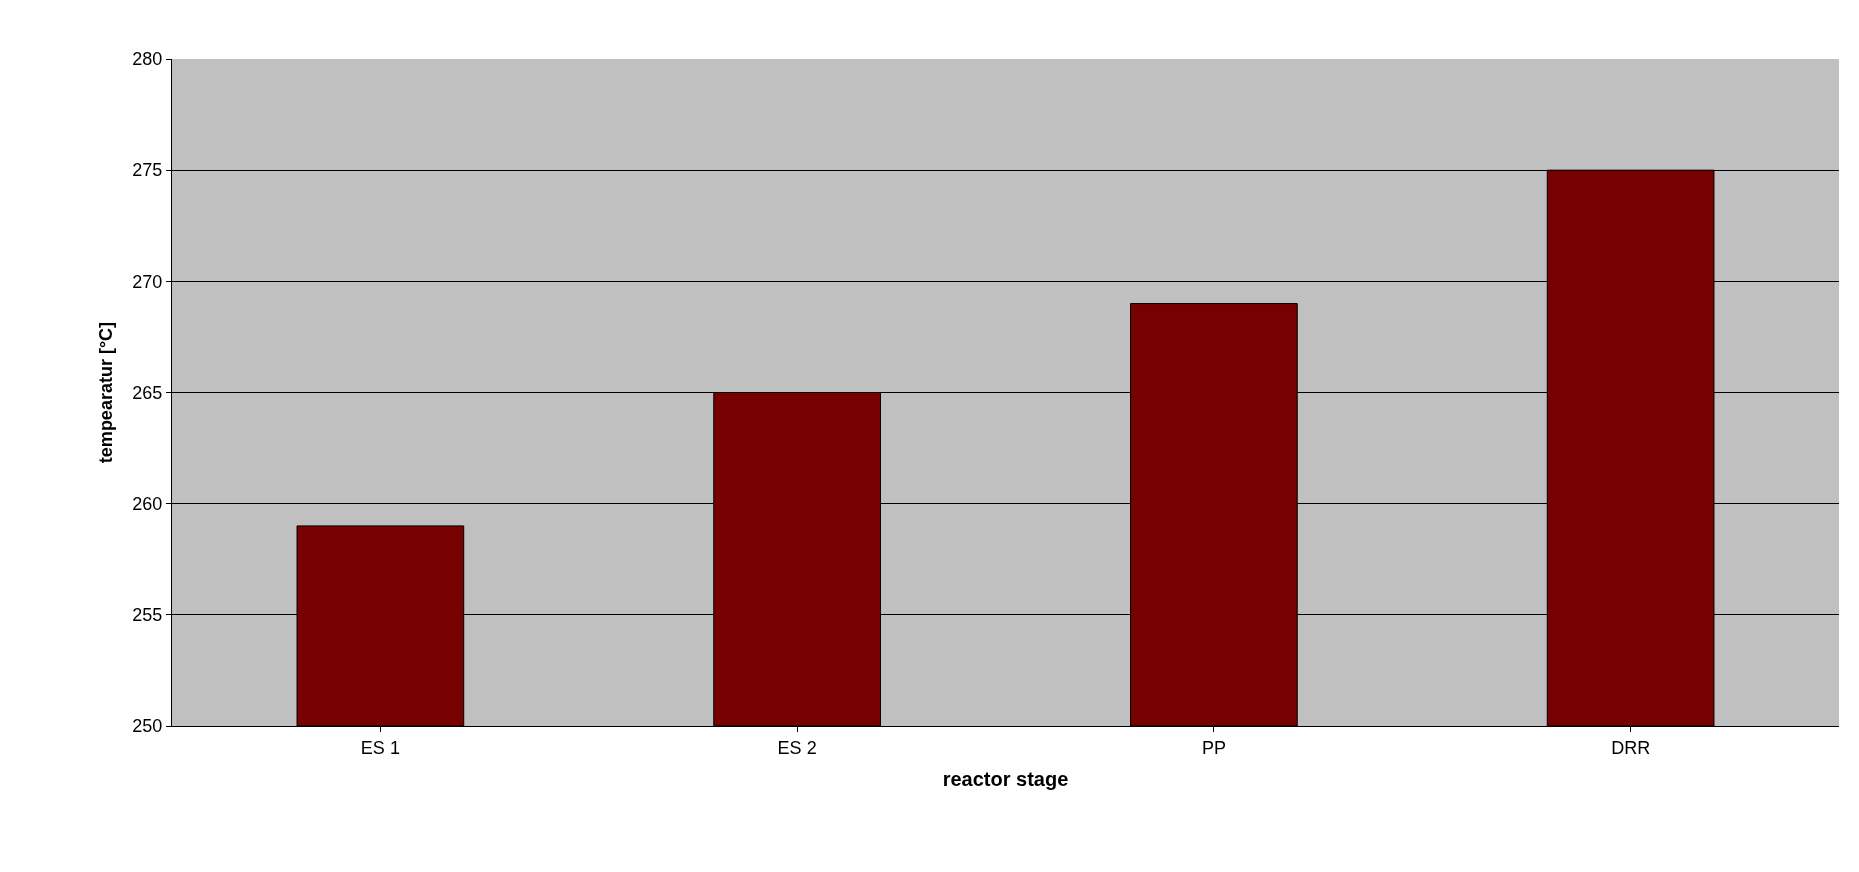 This screenshot has height=872, width=1859. Describe the element at coordinates (147, 59) in the screenshot. I see `y-tick-label: 280` at that location.